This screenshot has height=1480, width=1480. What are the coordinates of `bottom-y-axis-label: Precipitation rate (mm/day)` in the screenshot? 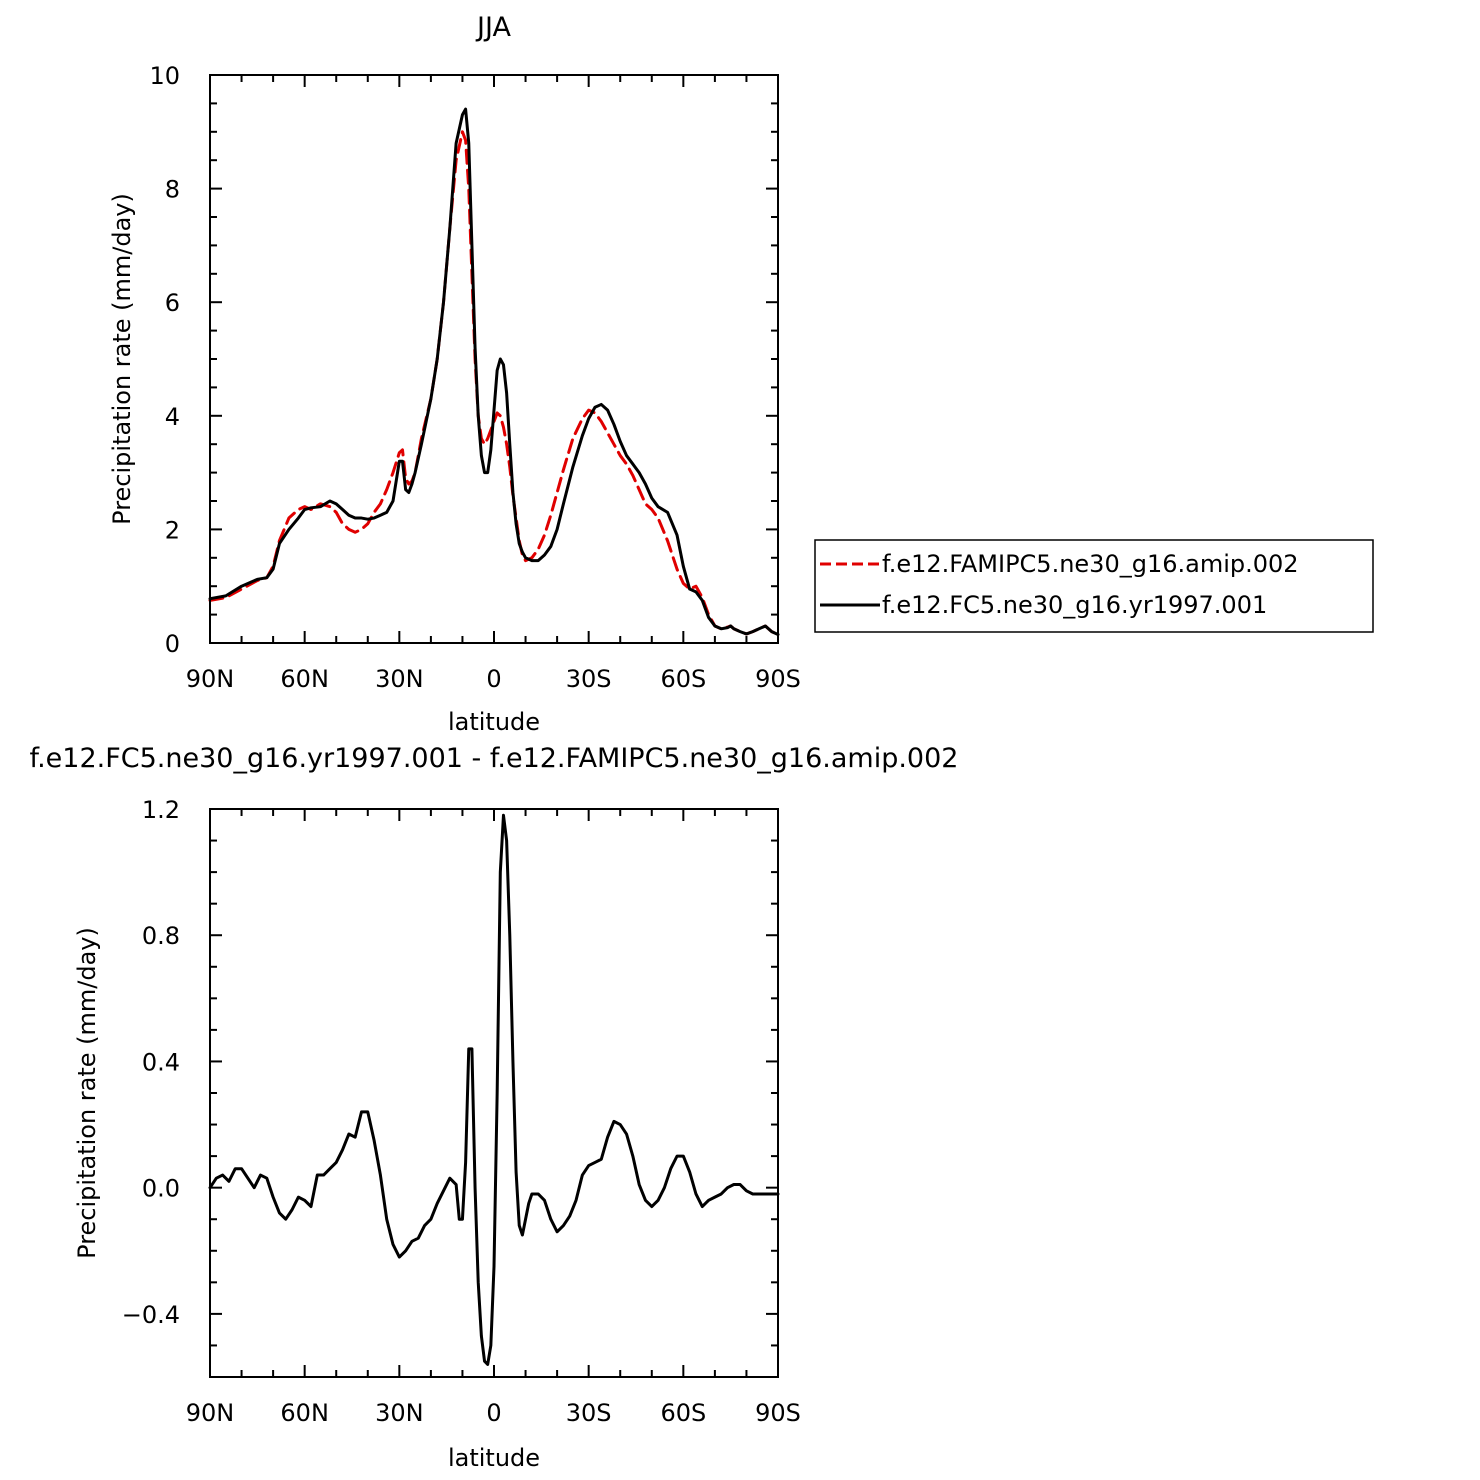 It's located at (87, 1093).